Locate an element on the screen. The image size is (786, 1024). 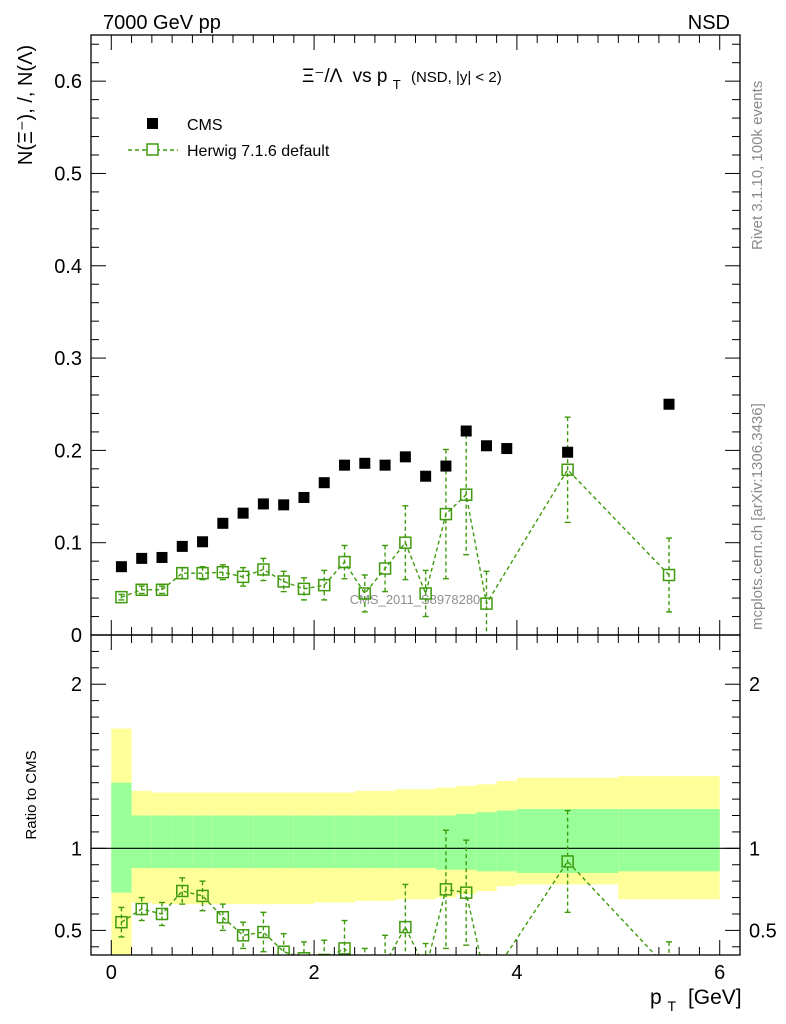
header-left: 7000 GeV pp is located at coordinates (162, 23).